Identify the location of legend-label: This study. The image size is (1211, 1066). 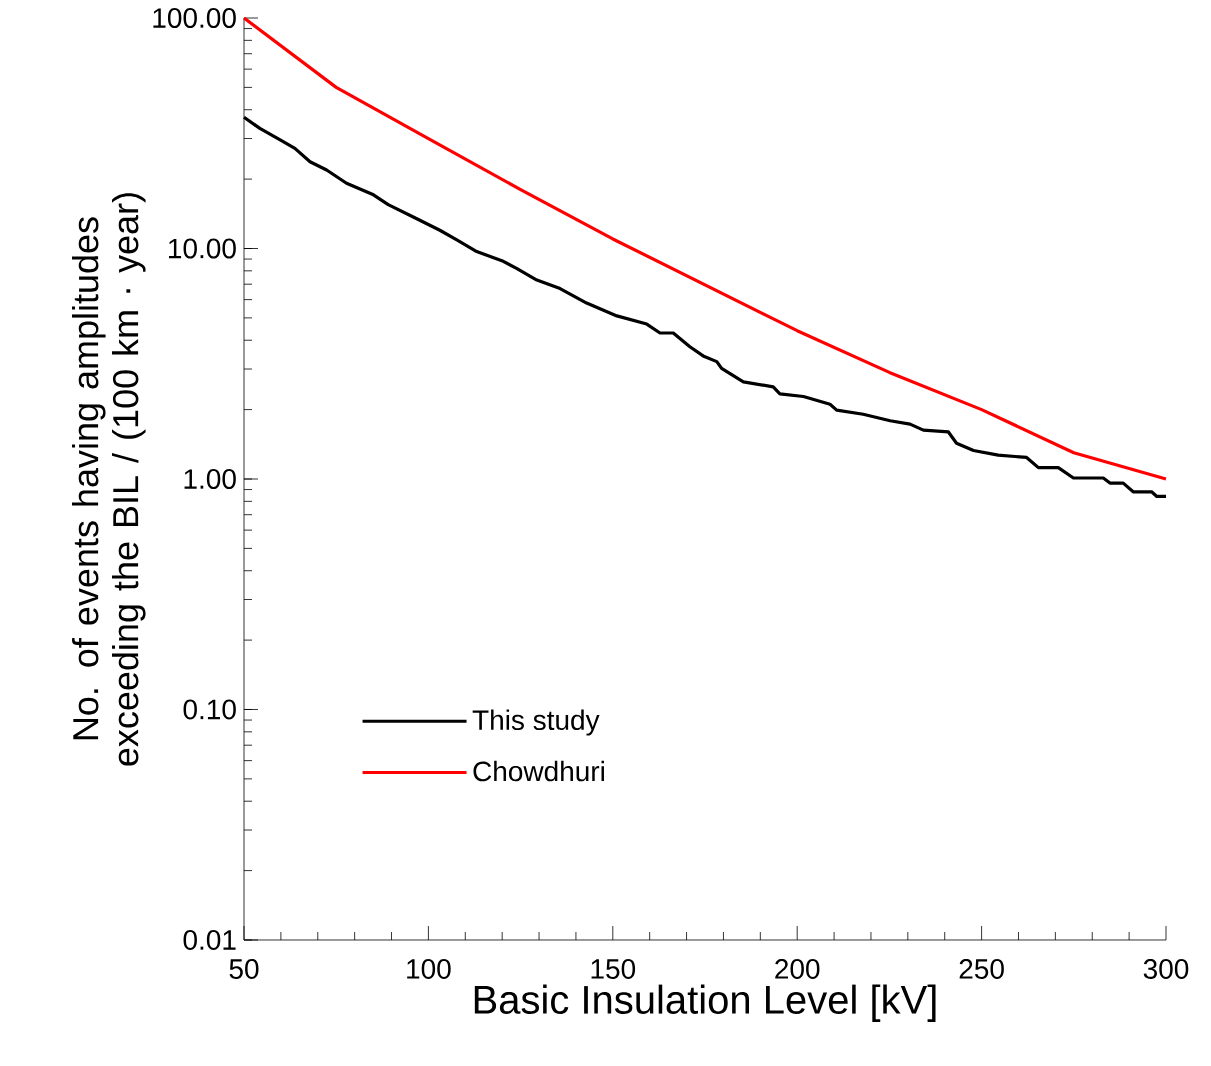
(536, 722).